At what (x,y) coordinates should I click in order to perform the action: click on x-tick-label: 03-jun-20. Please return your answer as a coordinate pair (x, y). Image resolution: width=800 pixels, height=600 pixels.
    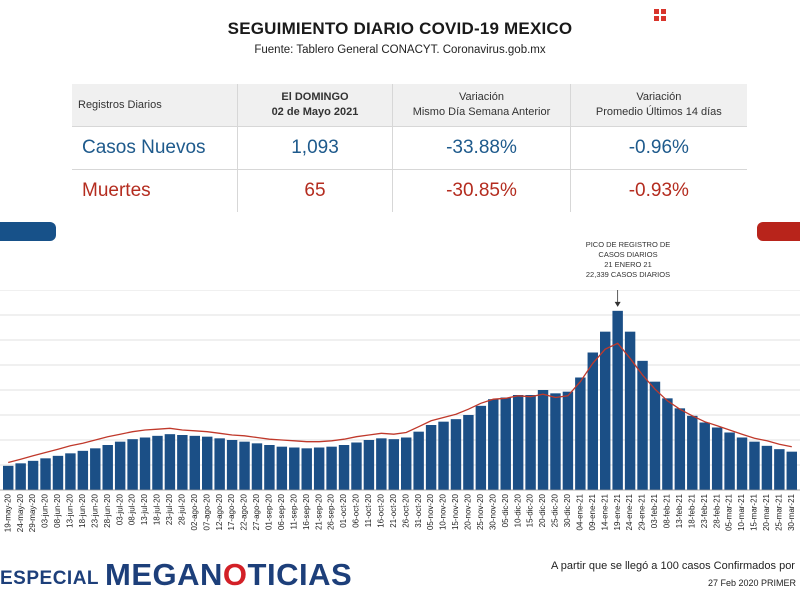
    Looking at the image, I should click on (45, 510).